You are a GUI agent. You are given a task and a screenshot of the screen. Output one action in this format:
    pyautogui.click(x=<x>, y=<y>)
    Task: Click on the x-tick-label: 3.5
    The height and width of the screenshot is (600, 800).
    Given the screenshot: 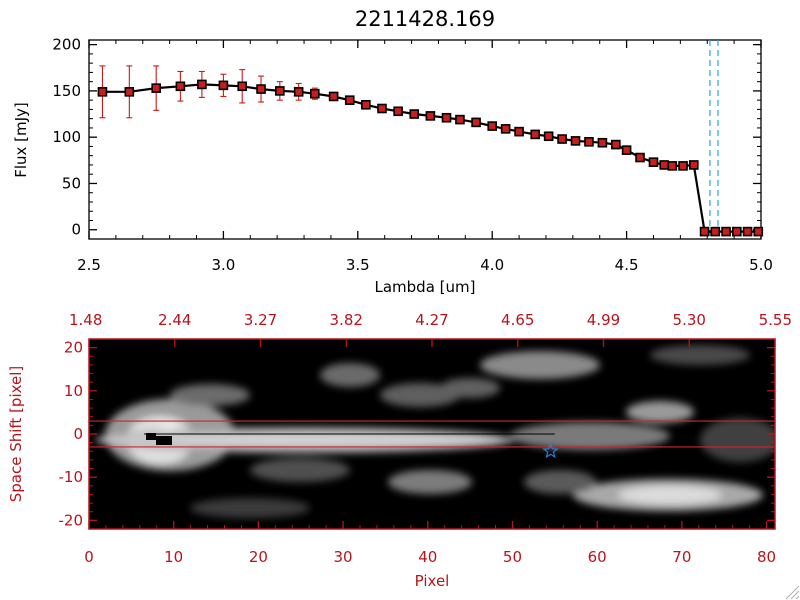 What is the action you would take?
    pyautogui.click(x=358, y=265)
    